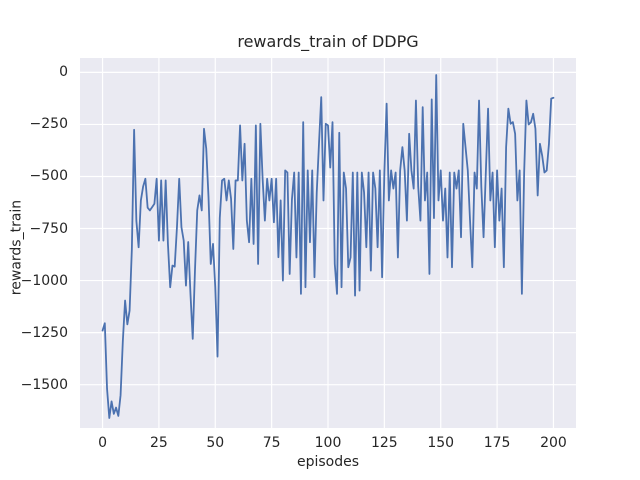 This screenshot has width=640, height=480. Describe the element at coordinates (497, 443) in the screenshot. I see `x-tick-label: 175` at that location.